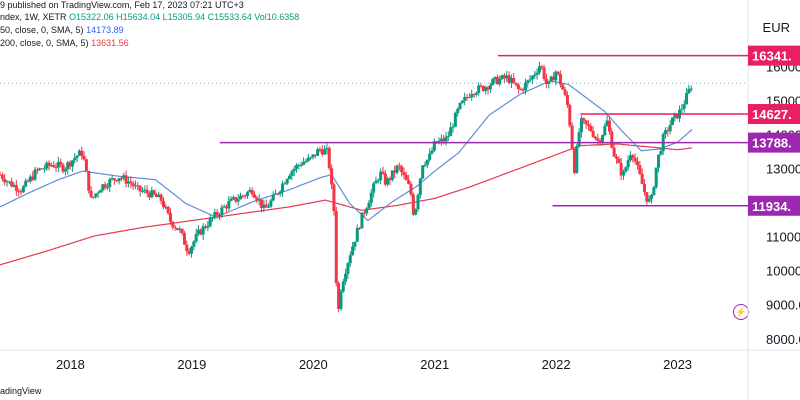 The height and width of the screenshot is (400, 800). I want to click on level-tag-label: 14627., so click(772, 114).